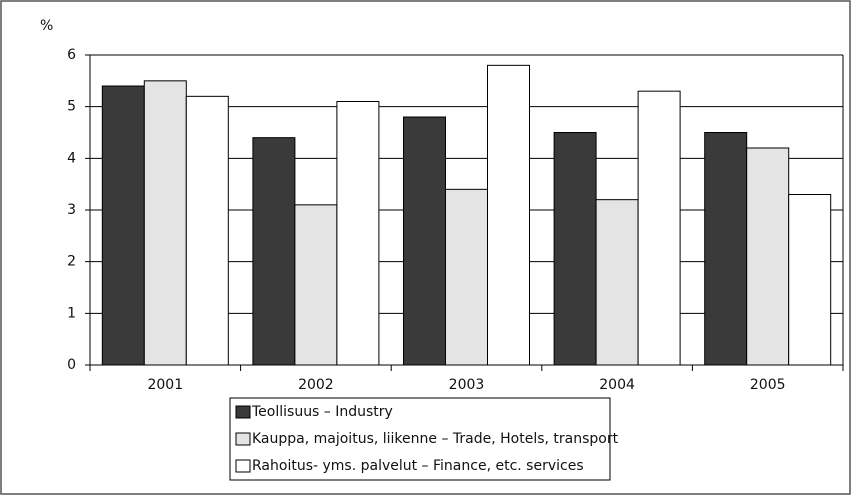 Image resolution: width=851 pixels, height=499 pixels. I want to click on legend-box, so click(420, 439).